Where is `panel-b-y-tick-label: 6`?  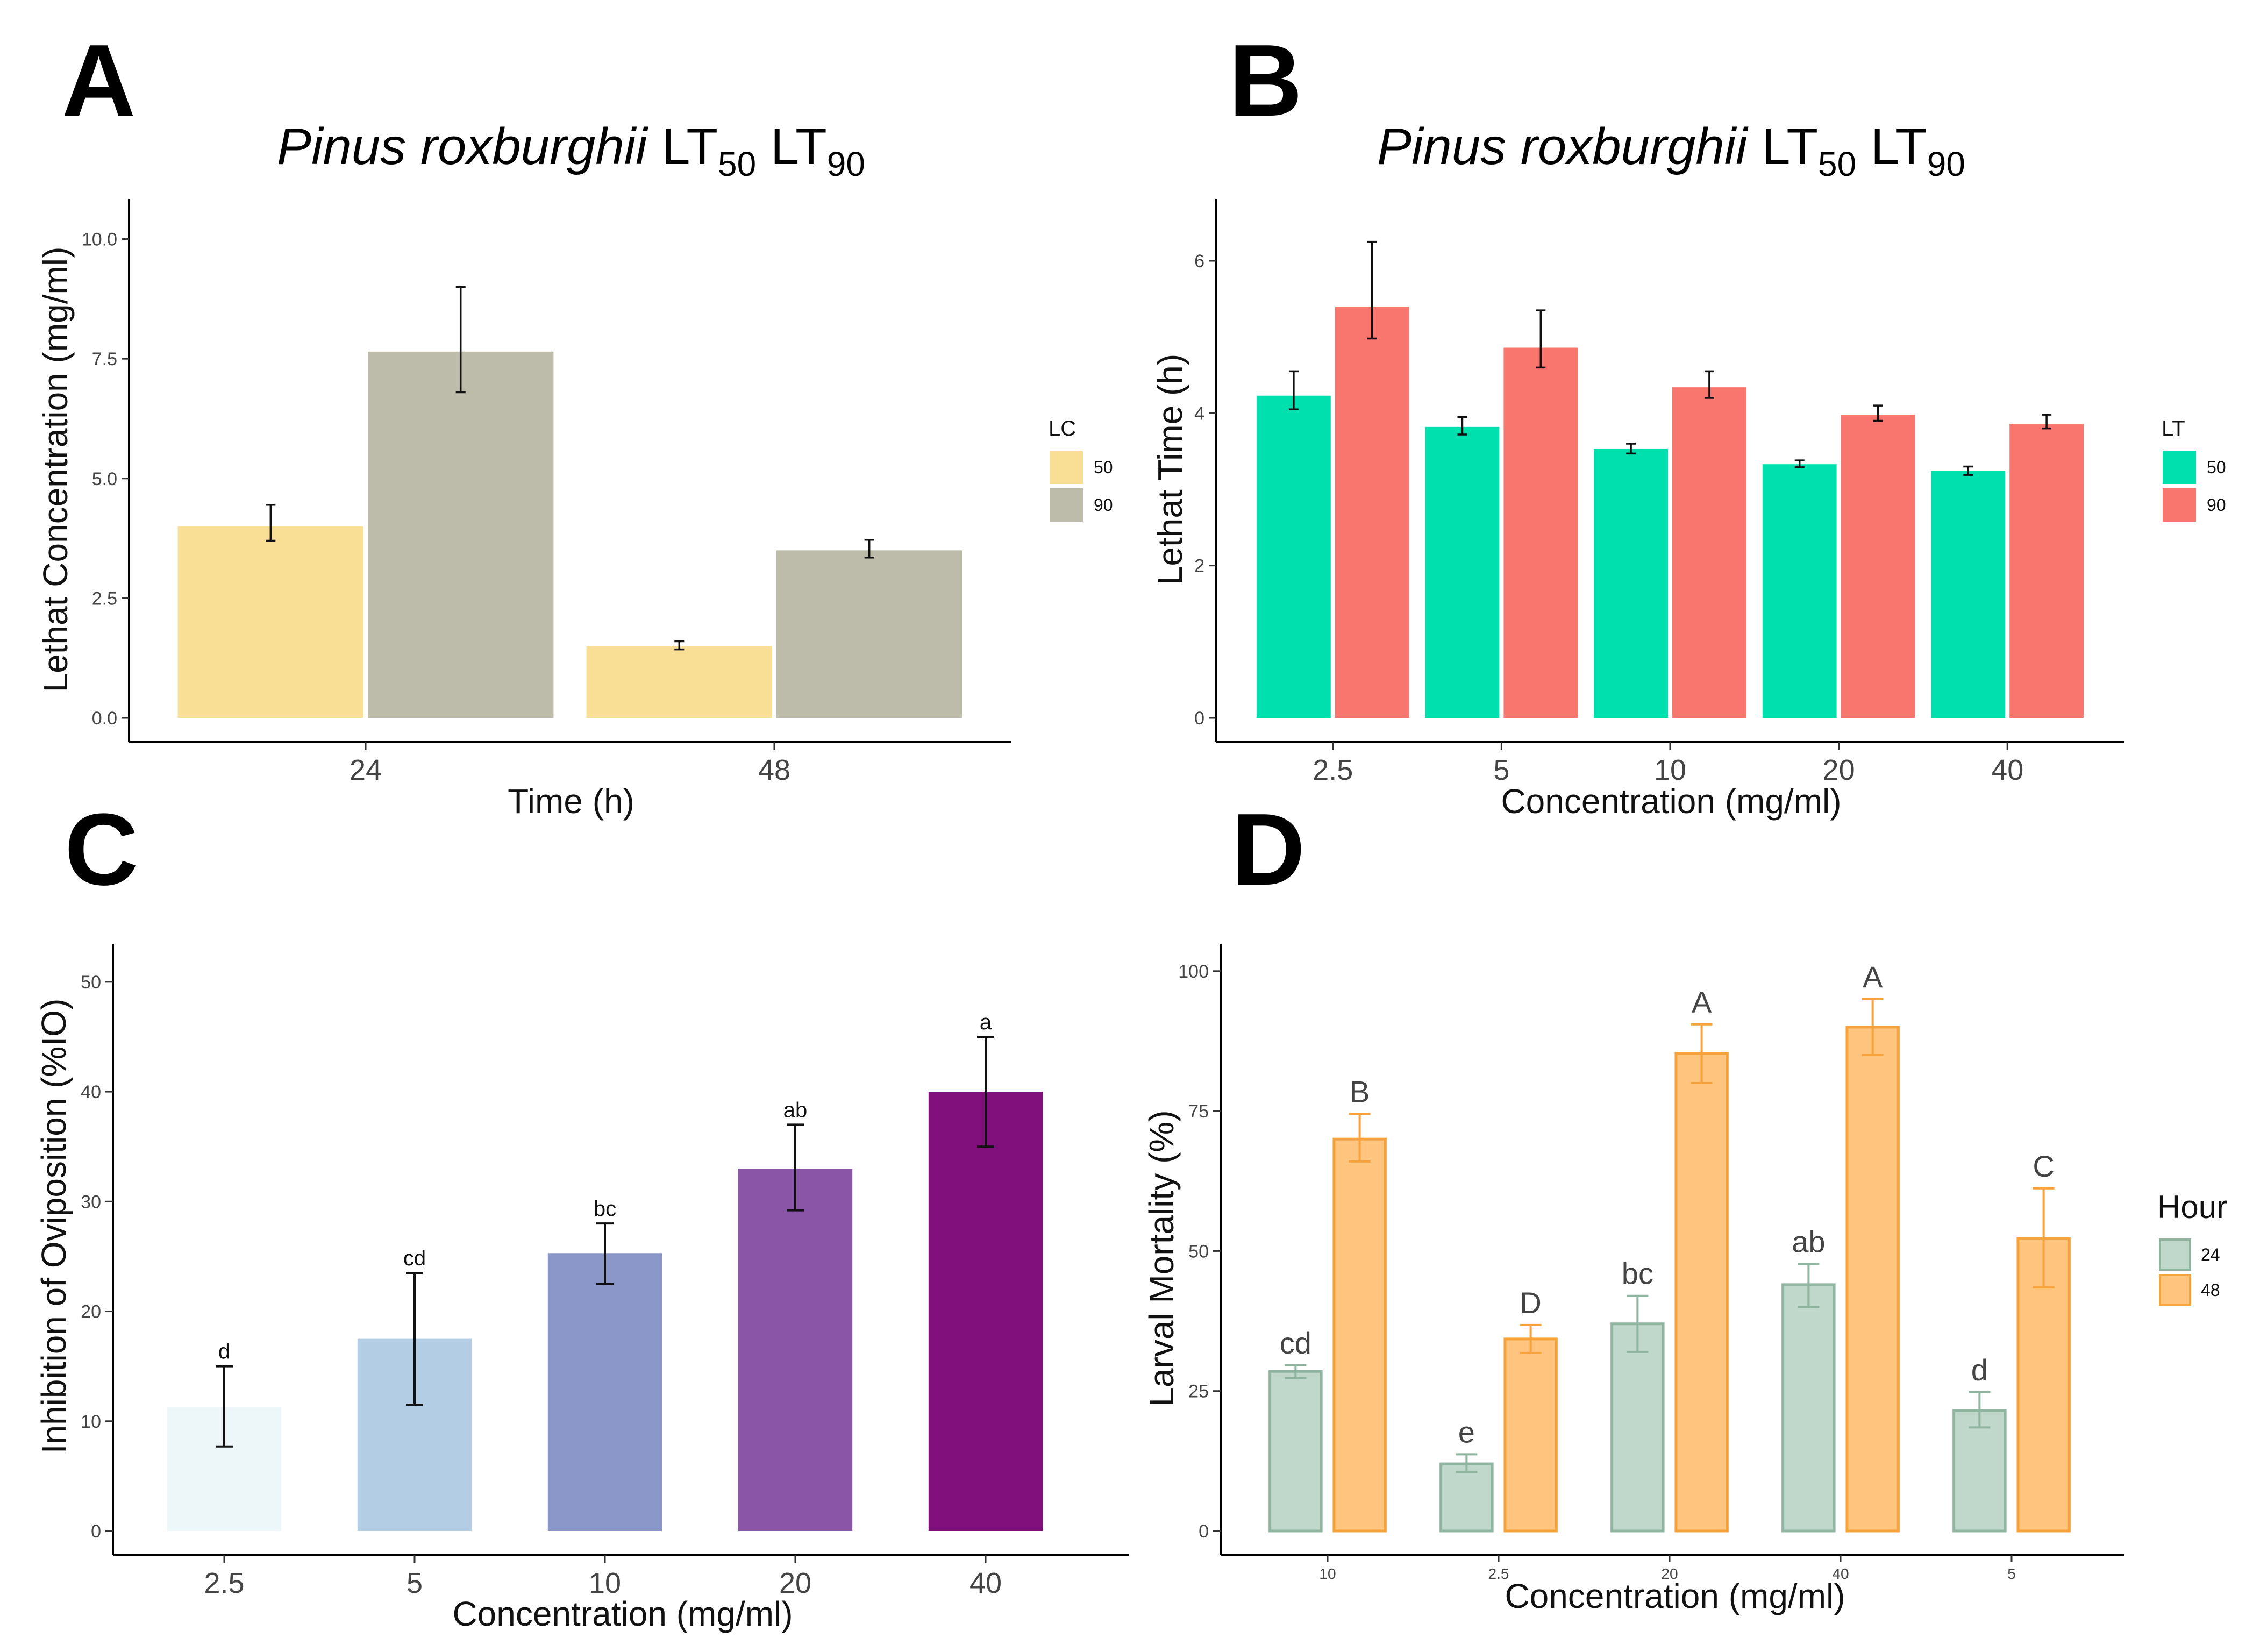 panel-b-y-tick-label: 6 is located at coordinates (1199, 261).